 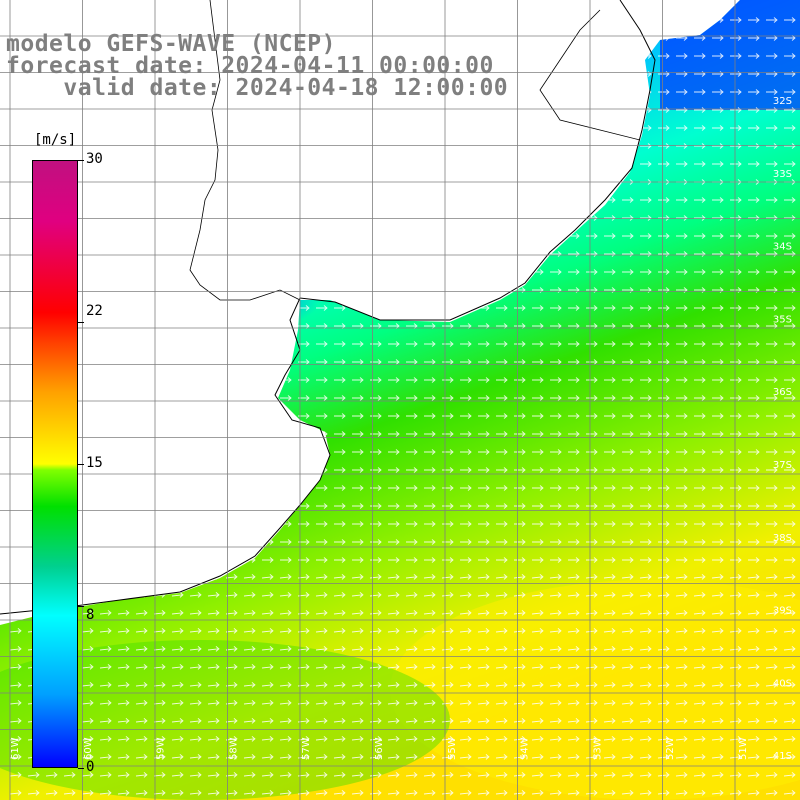 I want to click on longitude-label: 51W, so click(x=743, y=748).